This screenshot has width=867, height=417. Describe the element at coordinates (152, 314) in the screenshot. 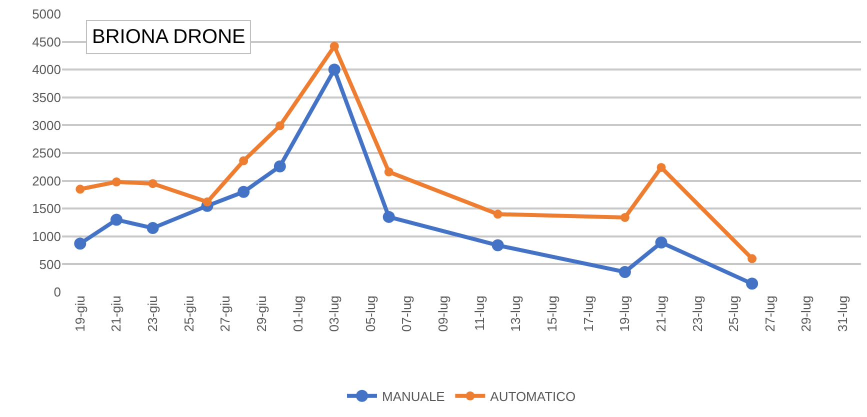

I see `x-tick-label: 23-giu` at that location.